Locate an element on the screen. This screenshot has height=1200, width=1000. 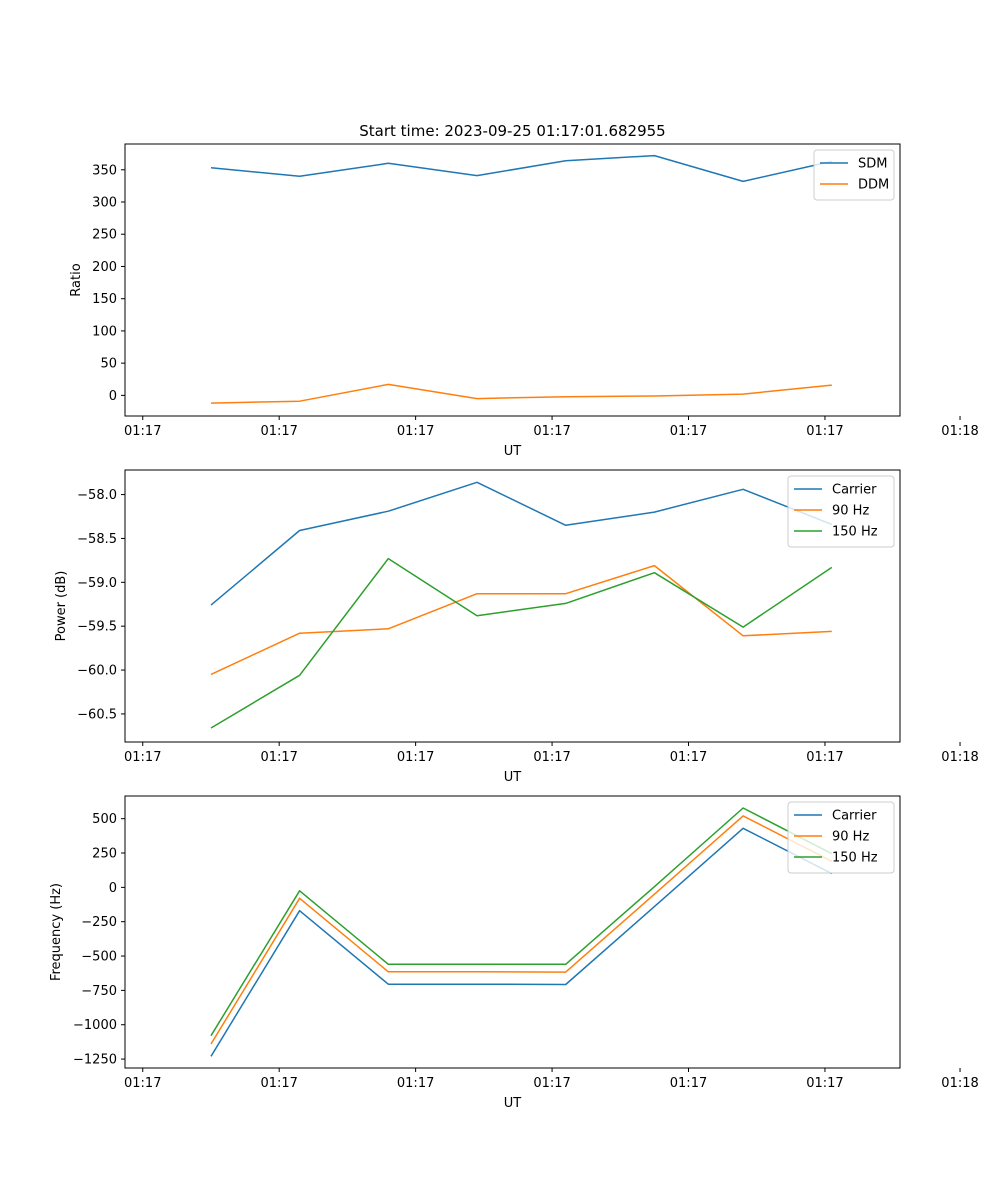
y-tick-label: −58.0 is located at coordinates (97, 495).